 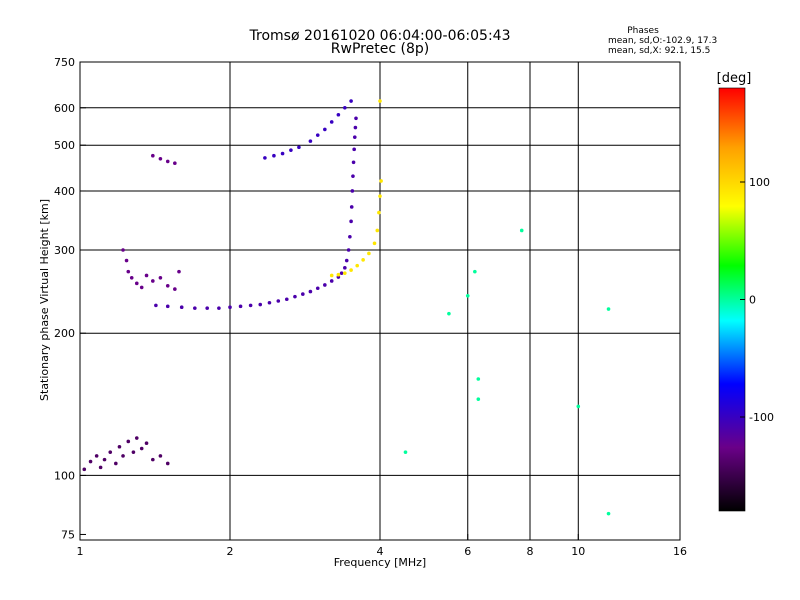 What do you see at coordinates (662, 41) in the screenshot?
I see `phase-stats-o: mean, sd,O:-102.9, 17.3` at bounding box center [662, 41].